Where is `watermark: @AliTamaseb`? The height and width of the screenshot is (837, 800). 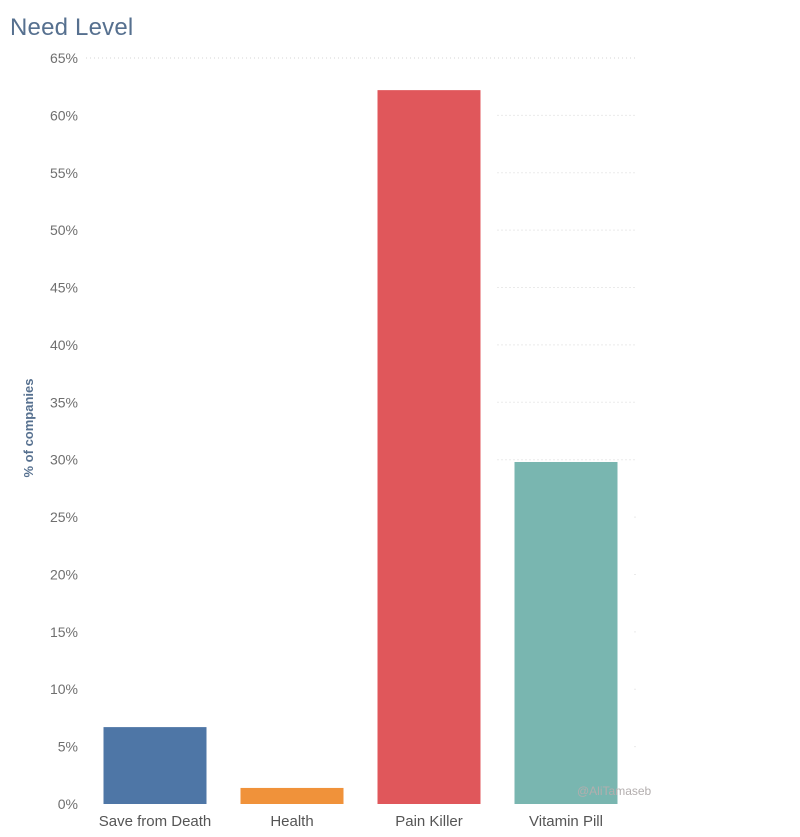
watermark: @AliTamaseb is located at coordinates (614, 791).